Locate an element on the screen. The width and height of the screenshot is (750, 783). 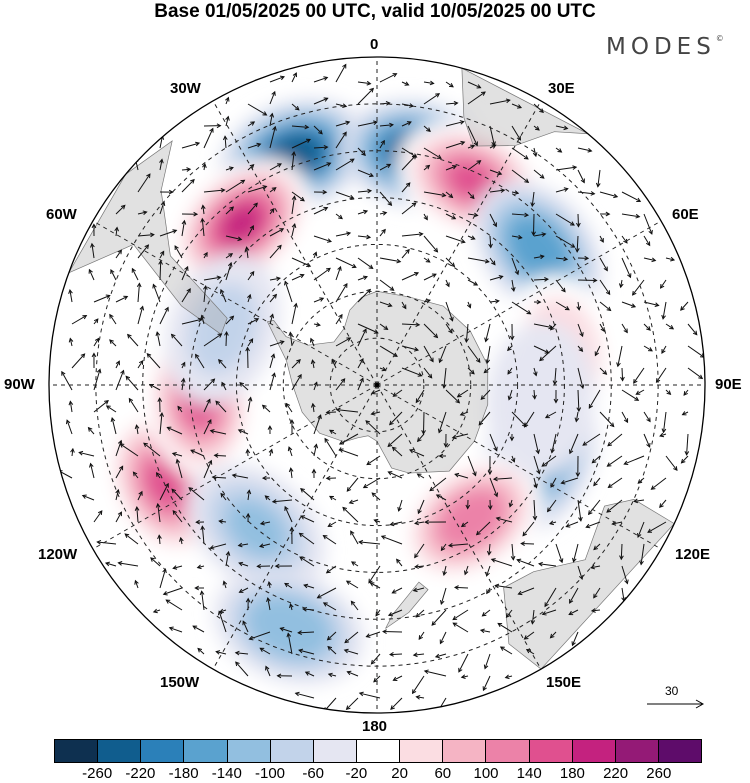
anomaly-contour is located at coordinates (241, 223).